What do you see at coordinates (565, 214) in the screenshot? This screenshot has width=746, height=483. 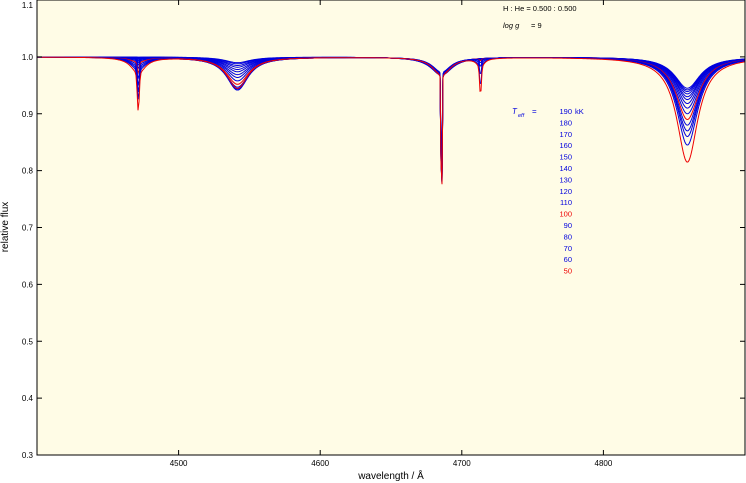 I see `legend-entry-100: 100` at bounding box center [565, 214].